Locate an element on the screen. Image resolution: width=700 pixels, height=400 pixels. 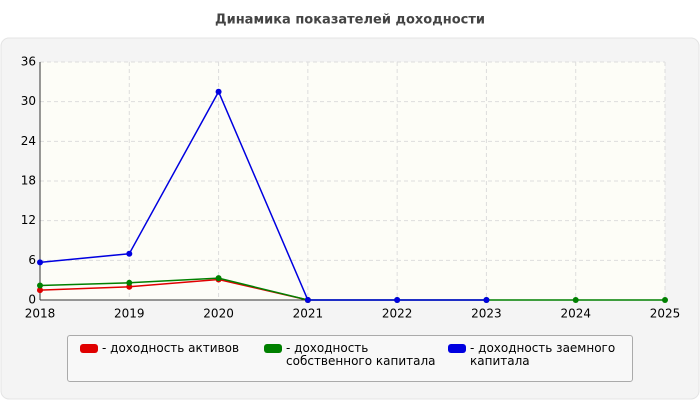
legend-label: - доходность заемного капитала is located at coordinates (543, 354).